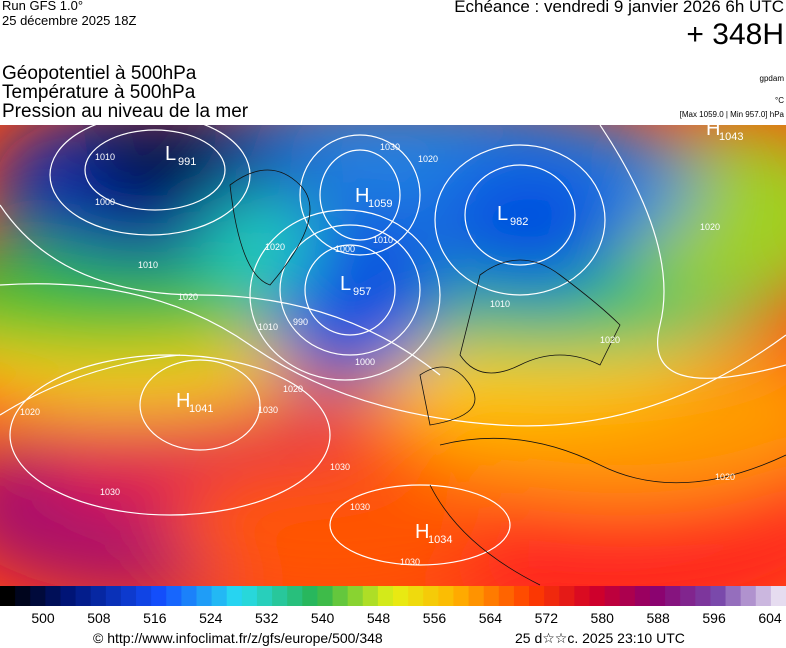  What do you see at coordinates (211, 618) in the screenshot?
I see `colorbar-label: 524` at bounding box center [211, 618].